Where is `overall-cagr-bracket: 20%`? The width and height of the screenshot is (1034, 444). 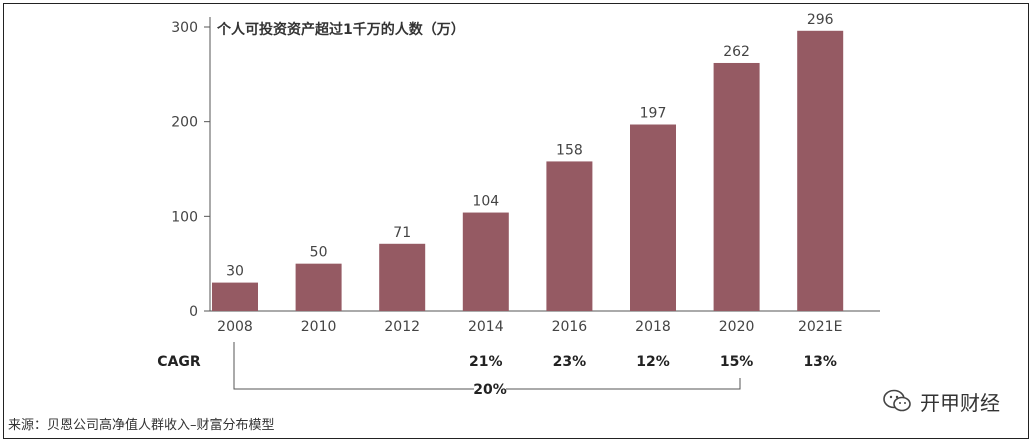 overall-cagr-bracket: 20% is located at coordinates (487, 370).